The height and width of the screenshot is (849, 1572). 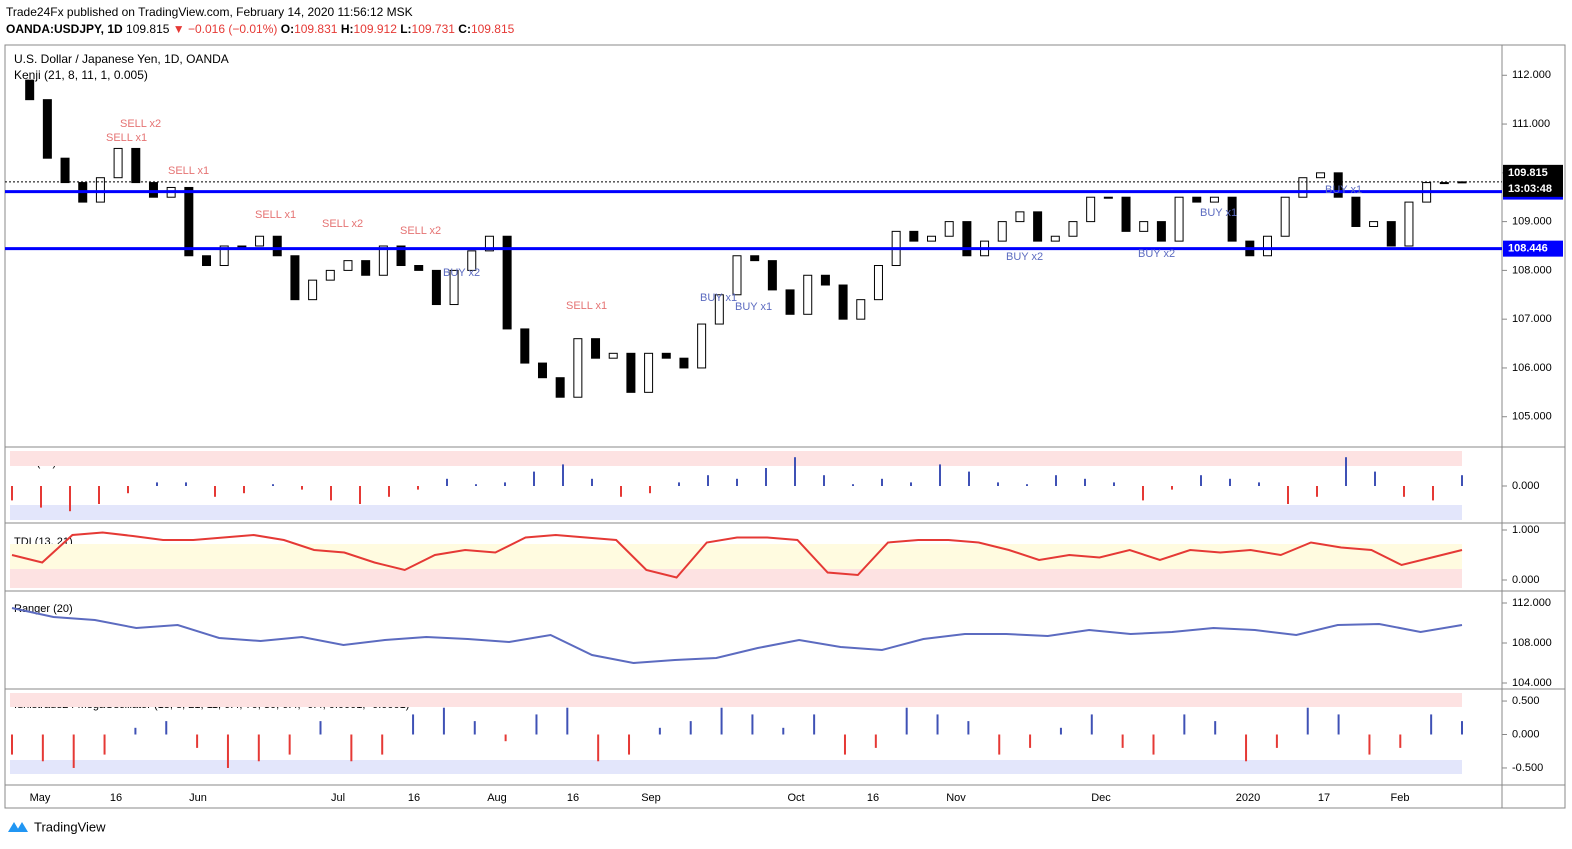 I want to click on indicator-name: Kenji (21, 8, 11, 1, 0.005), so click(x=81, y=75).